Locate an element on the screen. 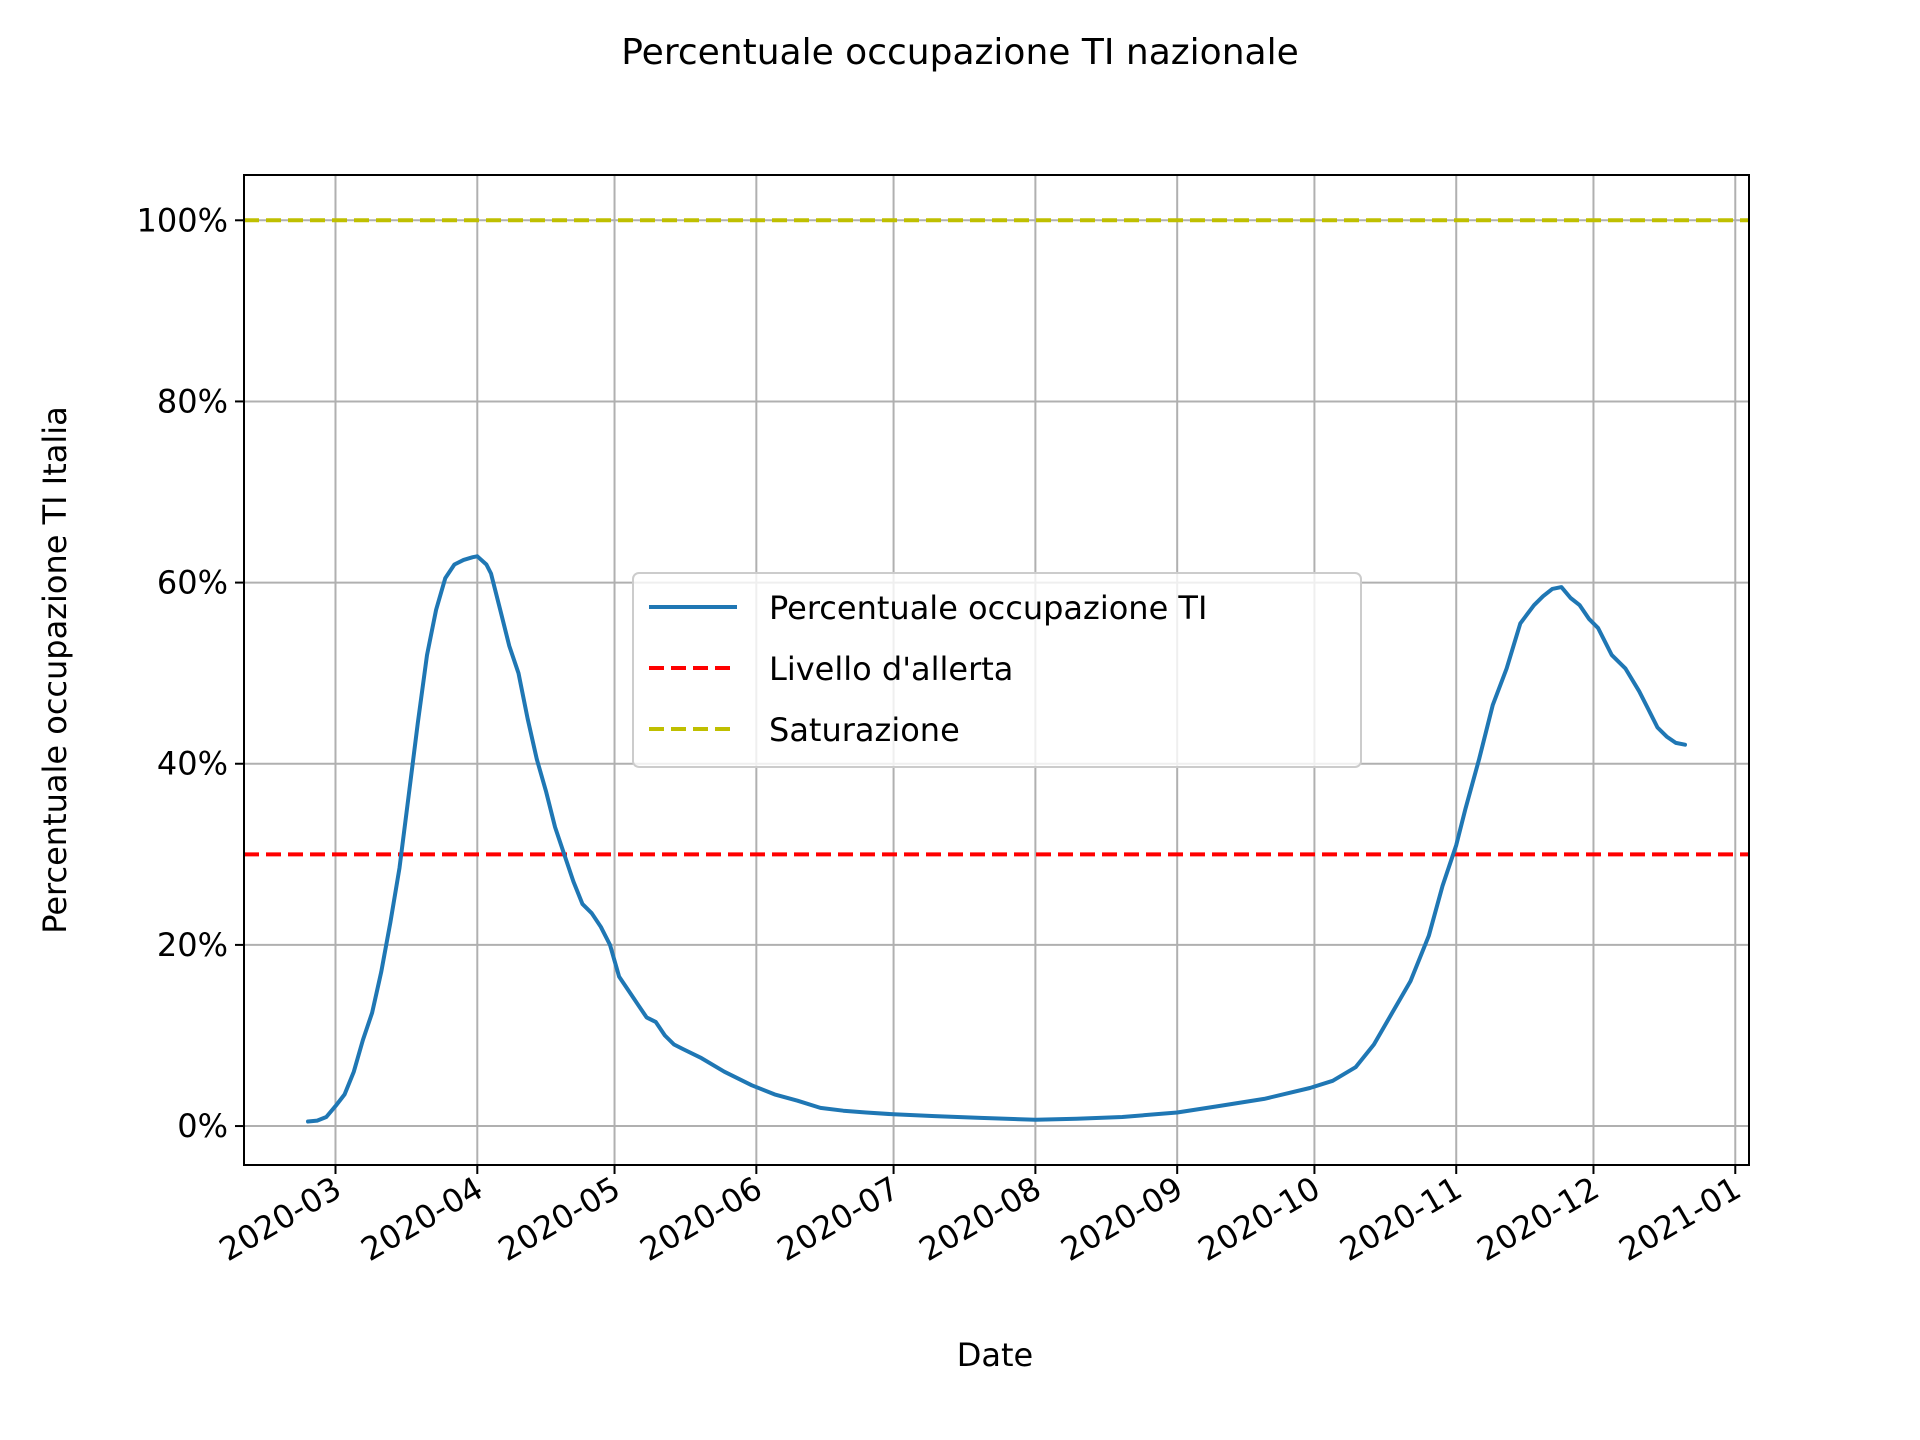 This screenshot has height=1440, width=1920. legend-label-occupazione: Percentuale occupazione TI is located at coordinates (988, 608).